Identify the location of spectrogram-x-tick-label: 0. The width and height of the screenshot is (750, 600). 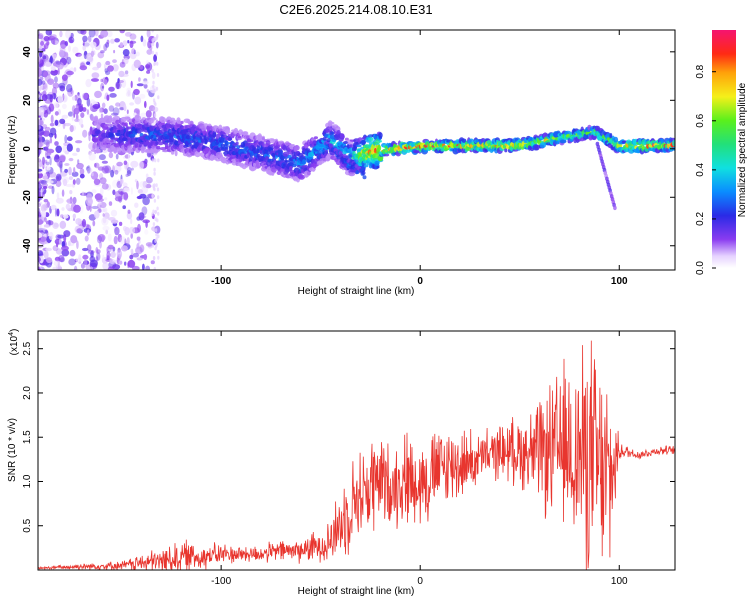
(420, 281).